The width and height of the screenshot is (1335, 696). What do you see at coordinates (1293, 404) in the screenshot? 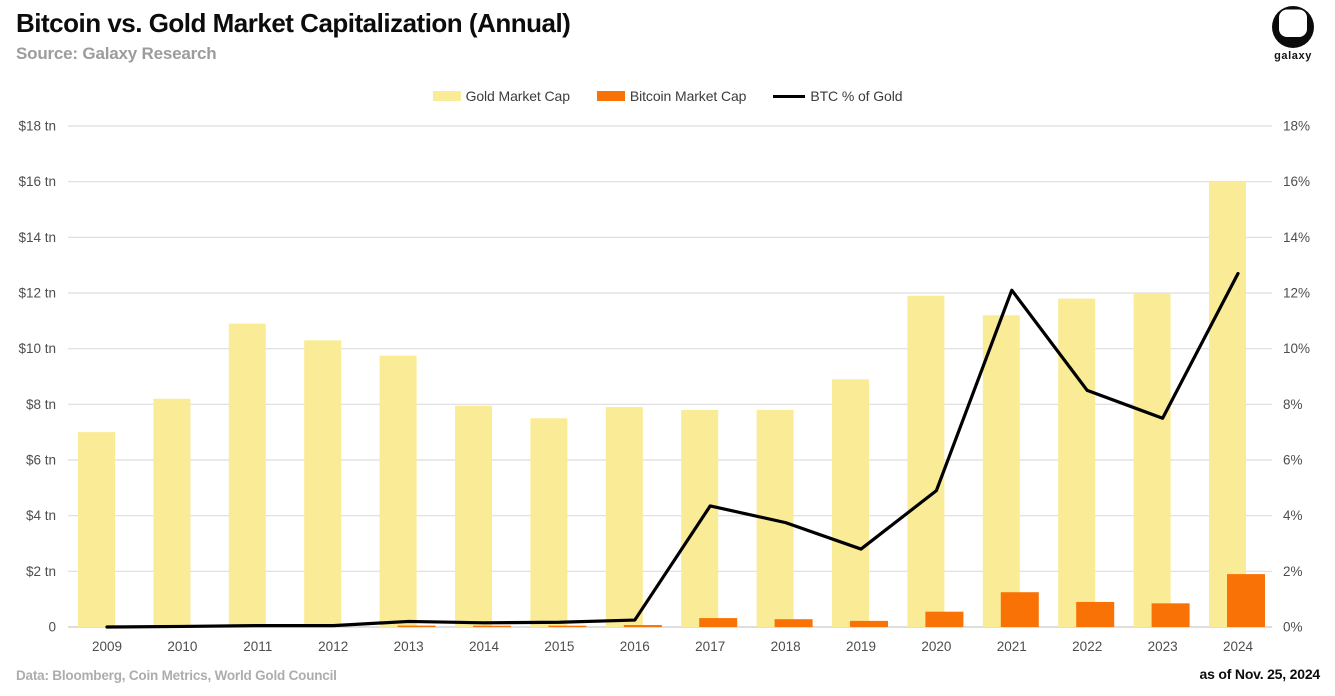
I see `y-axis-label-right: 8%` at bounding box center [1293, 404].